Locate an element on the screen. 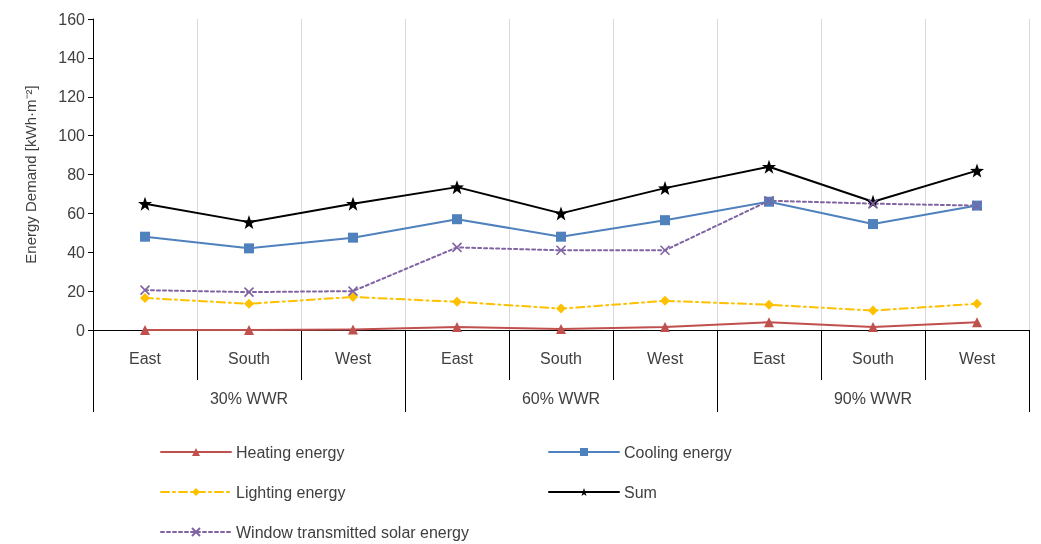  y-tick-label: 120 is located at coordinates (72, 97).